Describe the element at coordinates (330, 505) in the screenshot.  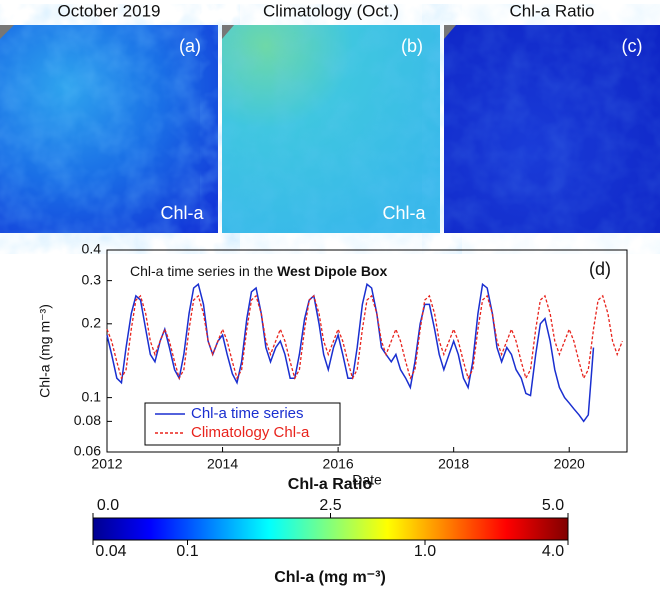
I see `colorbar-top-label: 2.5` at that location.